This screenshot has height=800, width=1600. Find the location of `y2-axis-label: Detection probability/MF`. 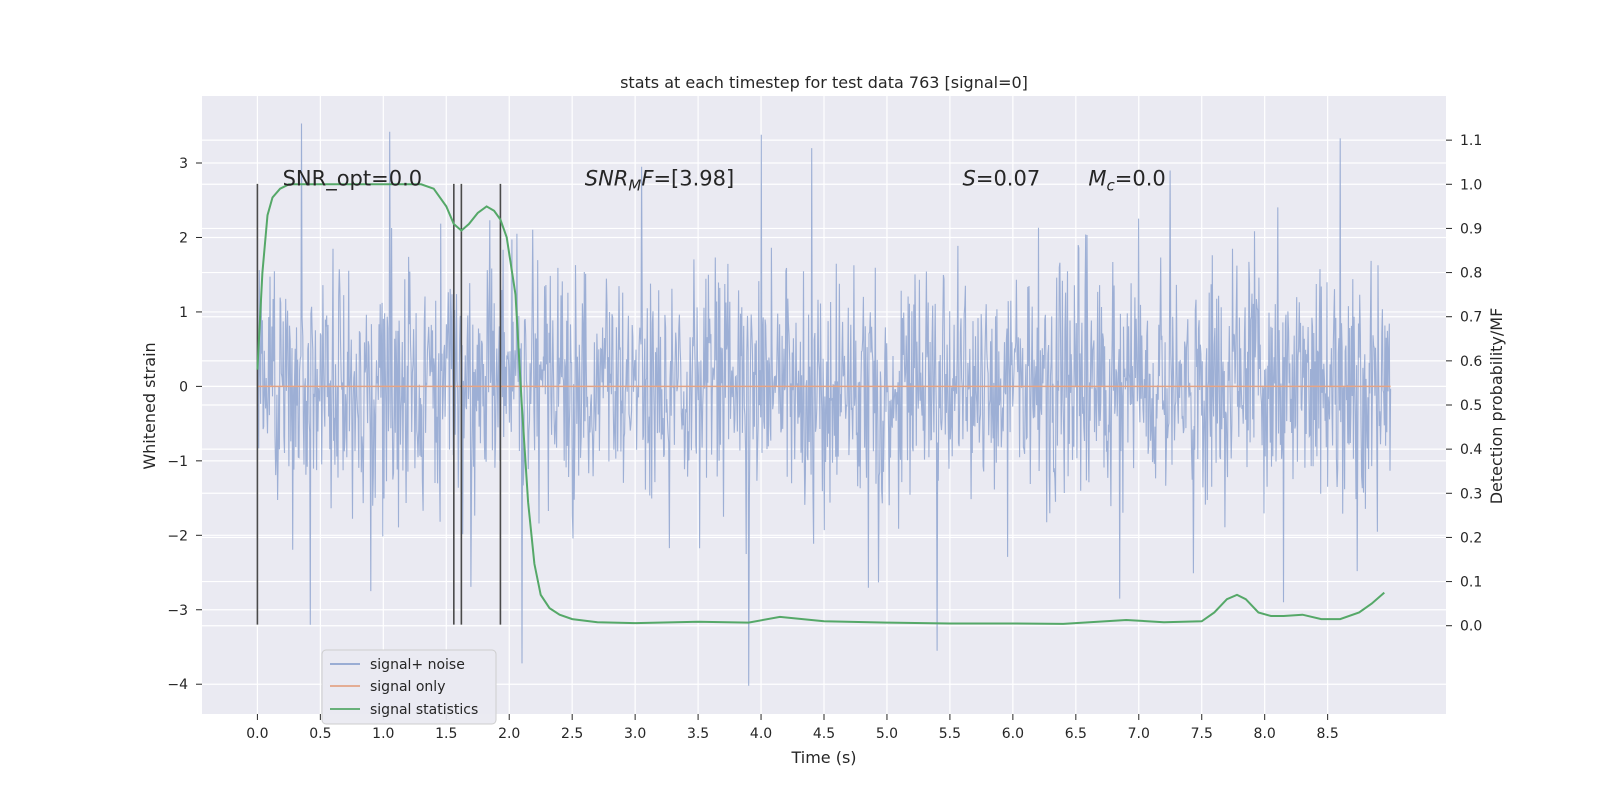

y2-axis-label: Detection probability/MF is located at coordinates (1496, 406).